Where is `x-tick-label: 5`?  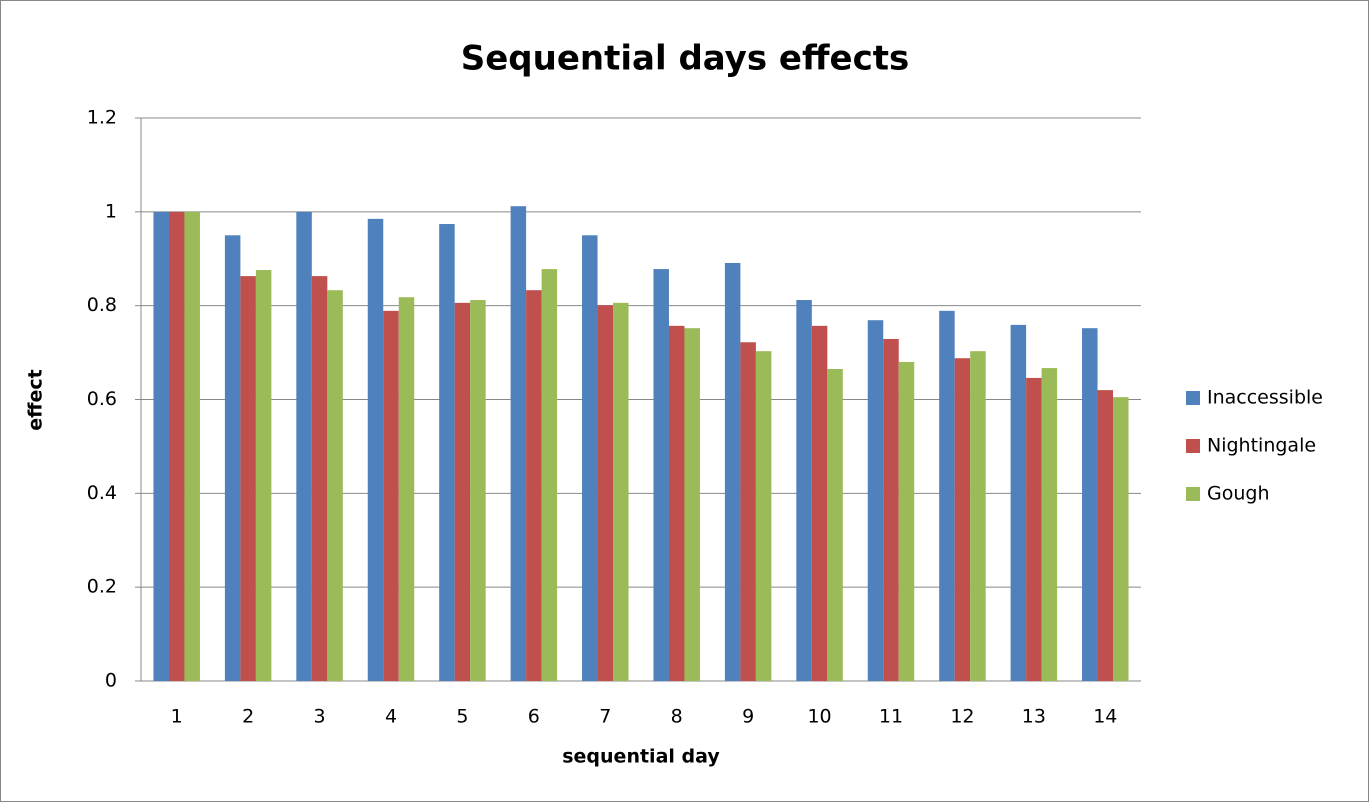 x-tick-label: 5 is located at coordinates (462, 717).